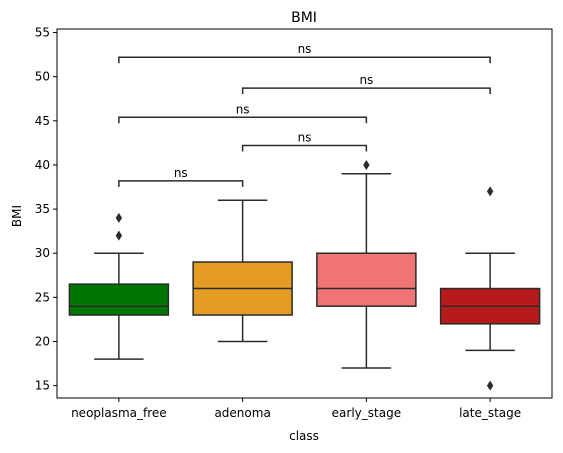 This screenshot has width=563, height=453. Describe the element at coordinates (242, 413) in the screenshot. I see `x-tick-label: adenoma` at that location.